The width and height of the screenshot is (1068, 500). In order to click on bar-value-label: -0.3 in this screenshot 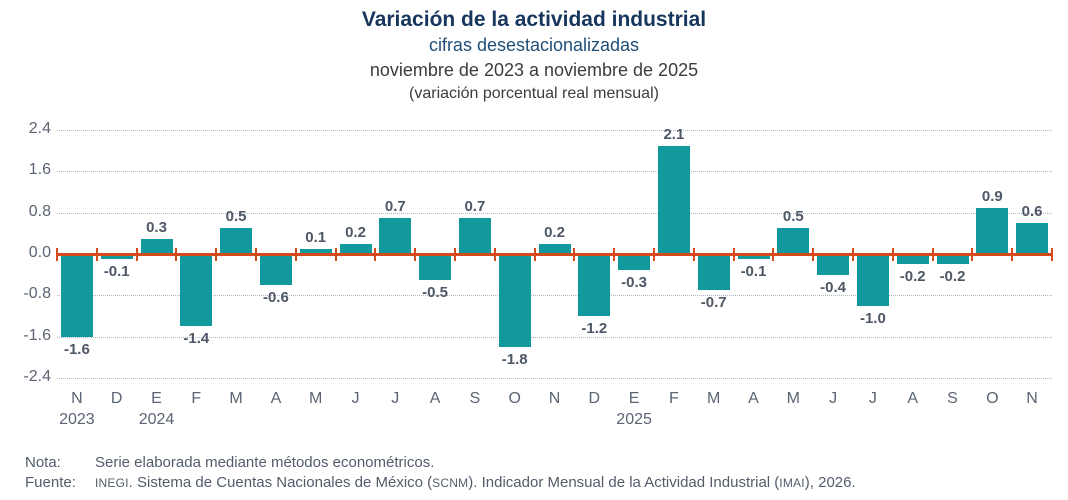, I will do `click(634, 282)`.